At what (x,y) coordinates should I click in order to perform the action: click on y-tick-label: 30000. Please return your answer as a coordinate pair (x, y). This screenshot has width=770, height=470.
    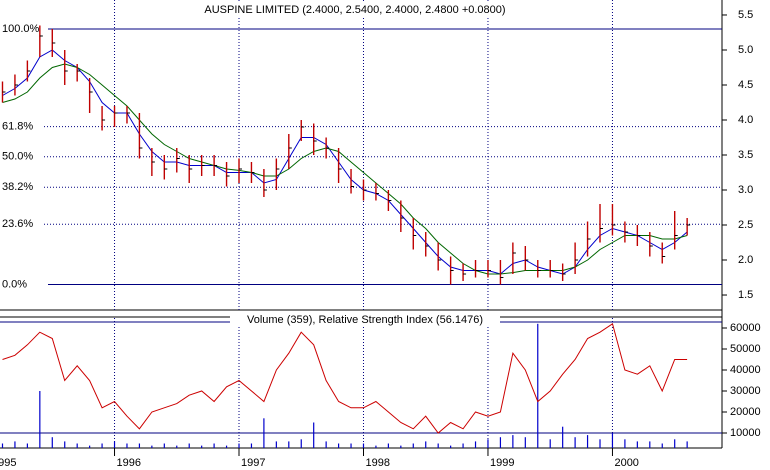
    Looking at the image, I should click on (745, 391).